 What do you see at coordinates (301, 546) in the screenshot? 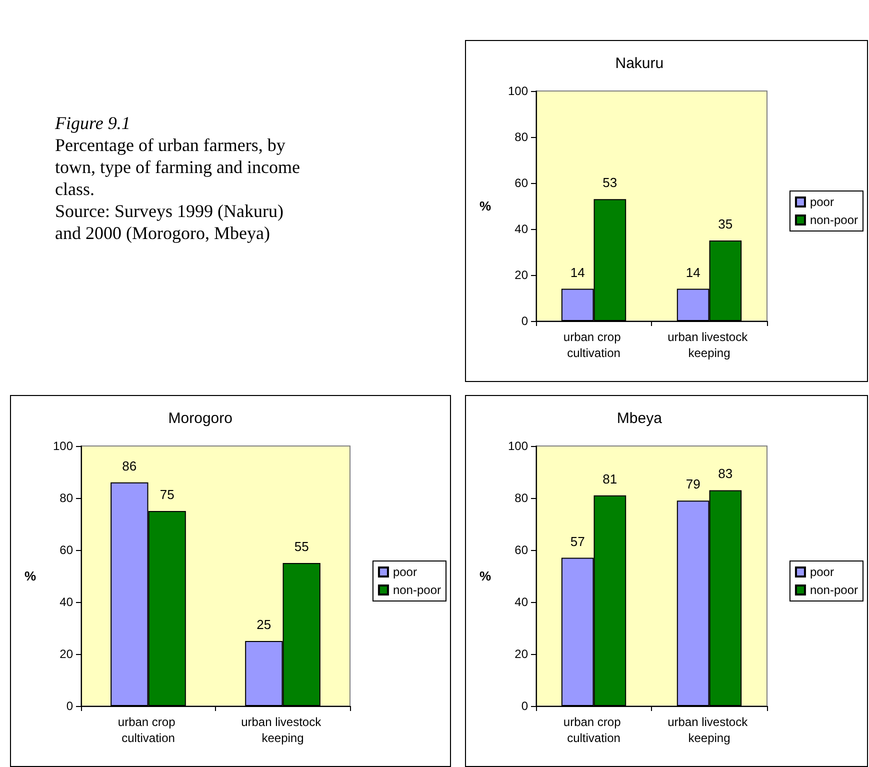
I see `data-label: 55` at bounding box center [301, 546].